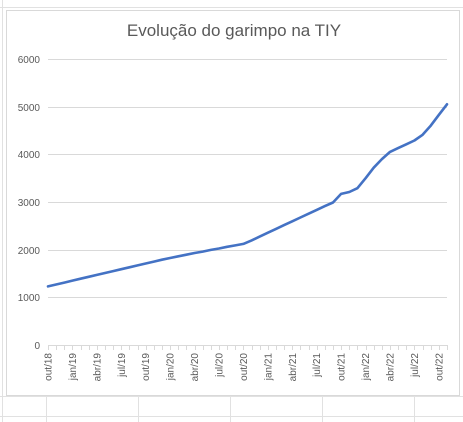 The image size is (463, 422). Describe the element at coordinates (317, 365) in the screenshot. I see `x-tick-label: jul/21` at that location.